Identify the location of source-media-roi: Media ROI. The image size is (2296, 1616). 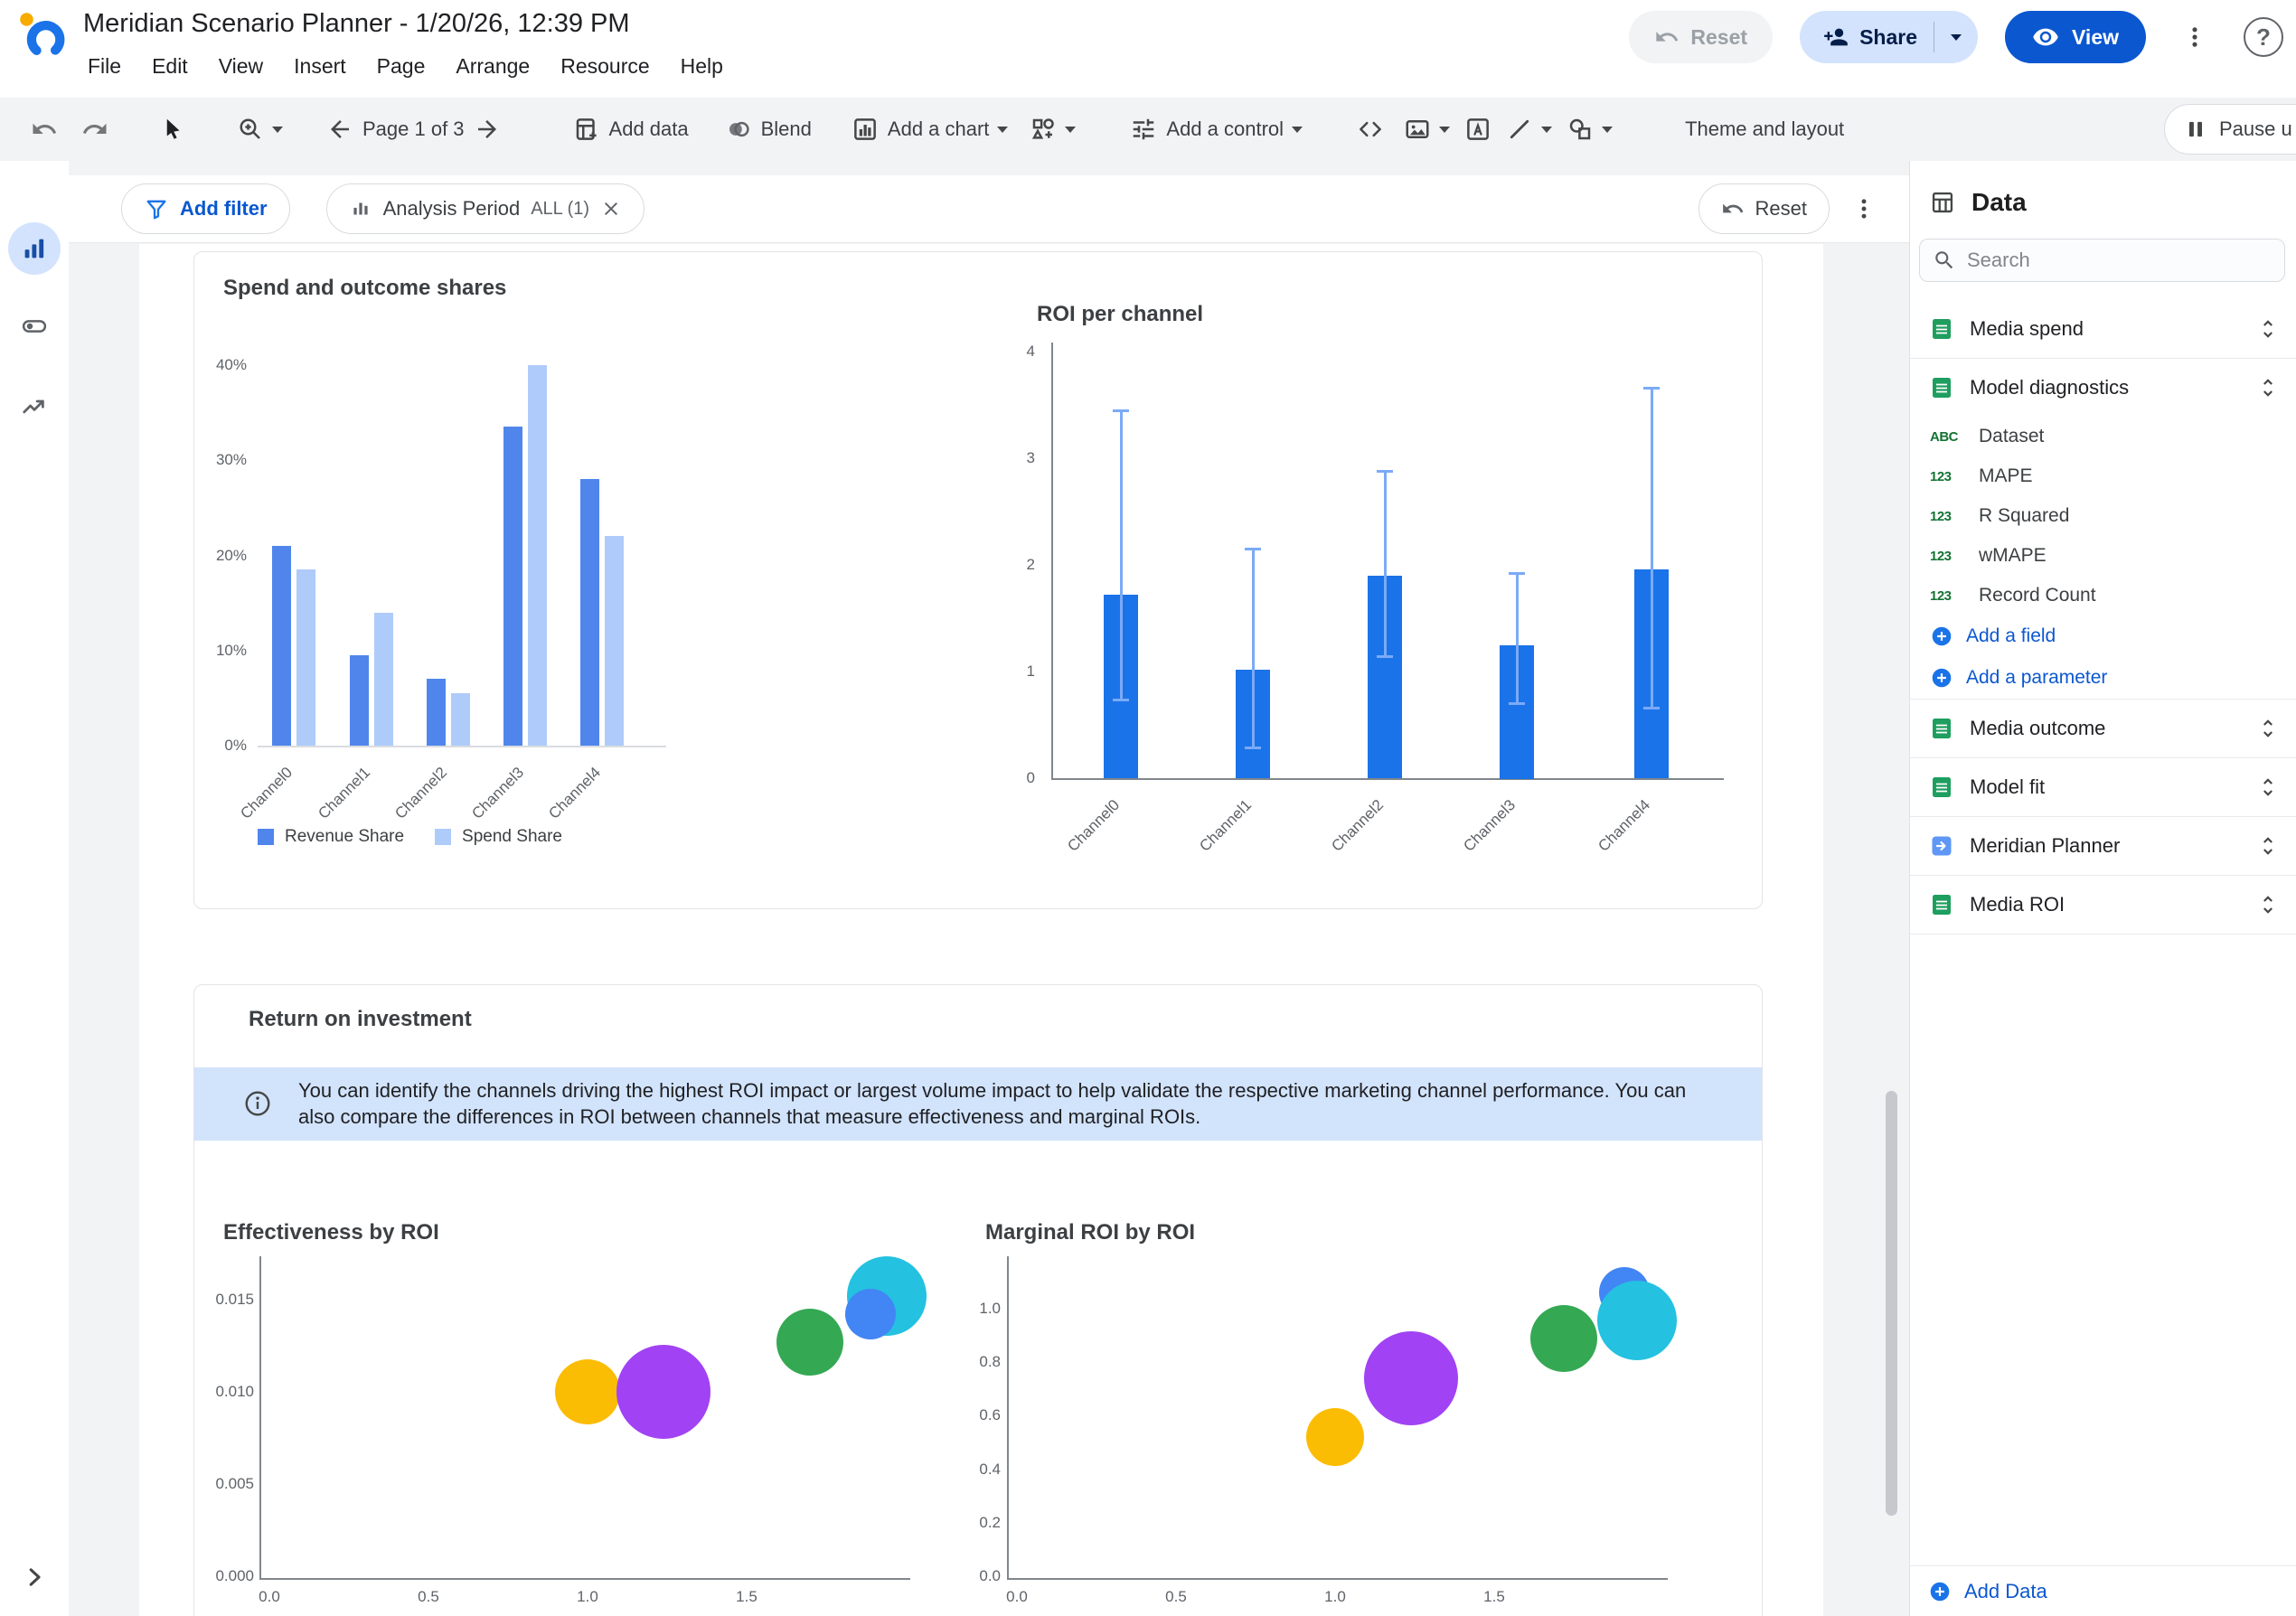
(2103, 905).